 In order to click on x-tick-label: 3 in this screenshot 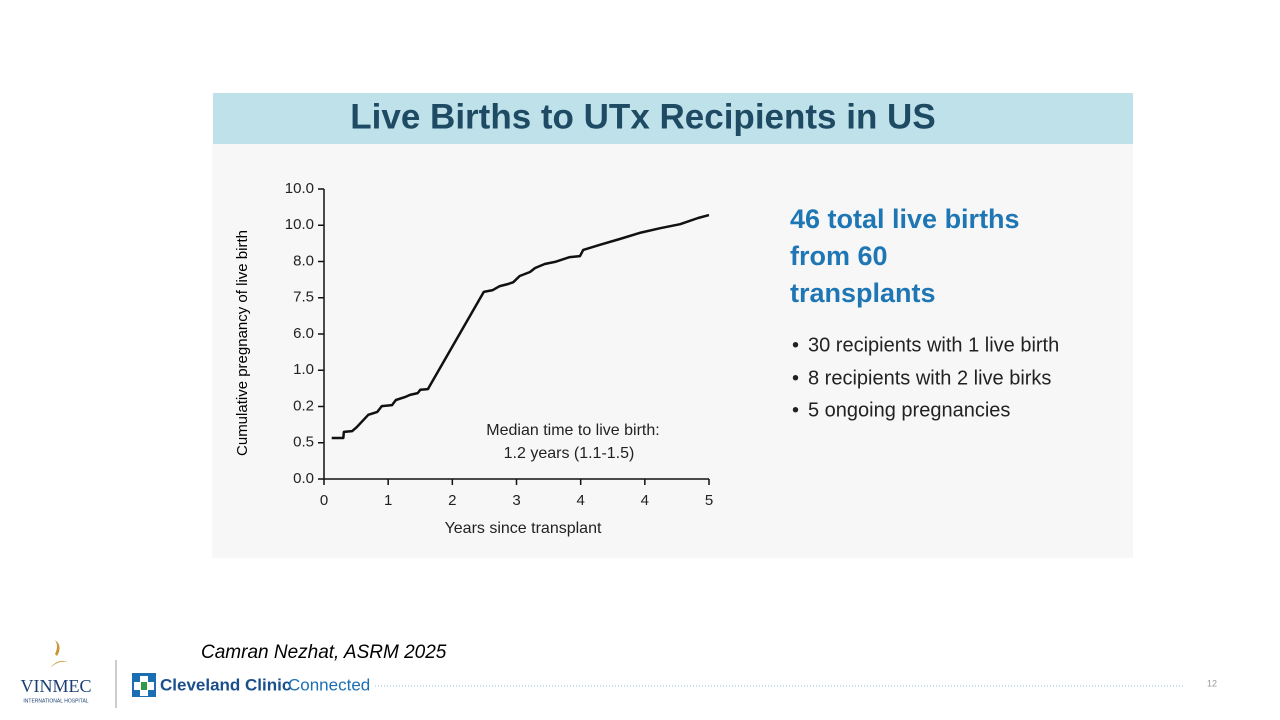, I will do `click(516, 500)`.